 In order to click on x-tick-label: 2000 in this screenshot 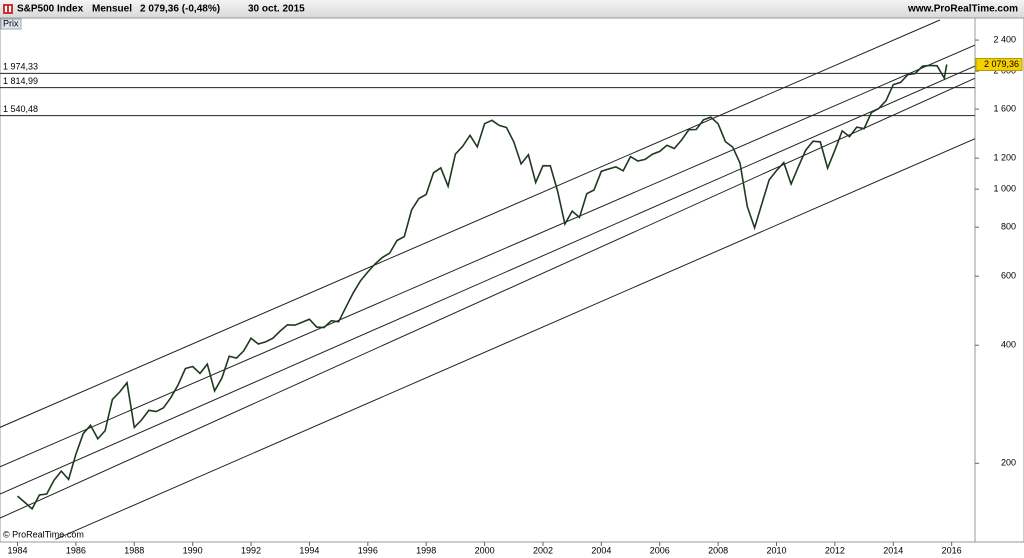, I will do `click(485, 550)`.